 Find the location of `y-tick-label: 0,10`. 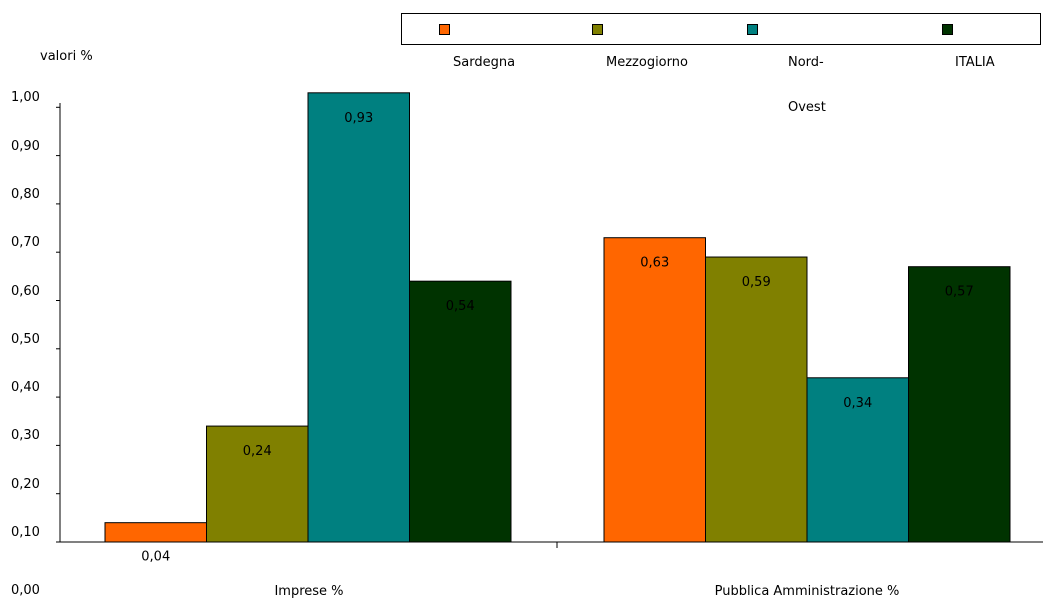

y-tick-label: 0,10 is located at coordinates (25, 532).